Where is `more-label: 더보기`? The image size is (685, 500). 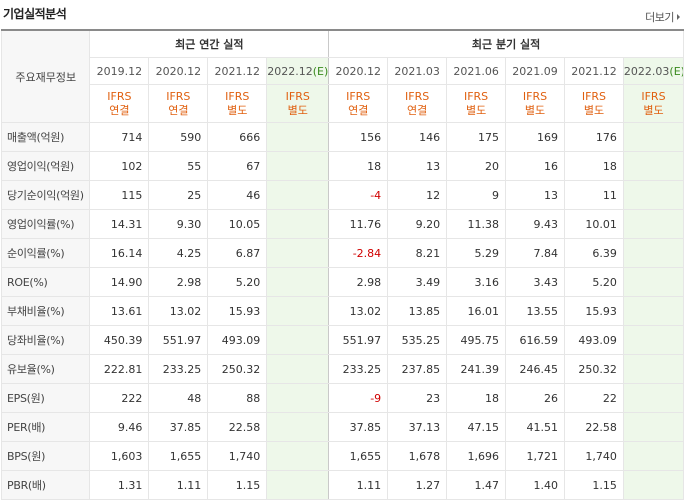
more-label: 더보기 is located at coordinates (659, 17).